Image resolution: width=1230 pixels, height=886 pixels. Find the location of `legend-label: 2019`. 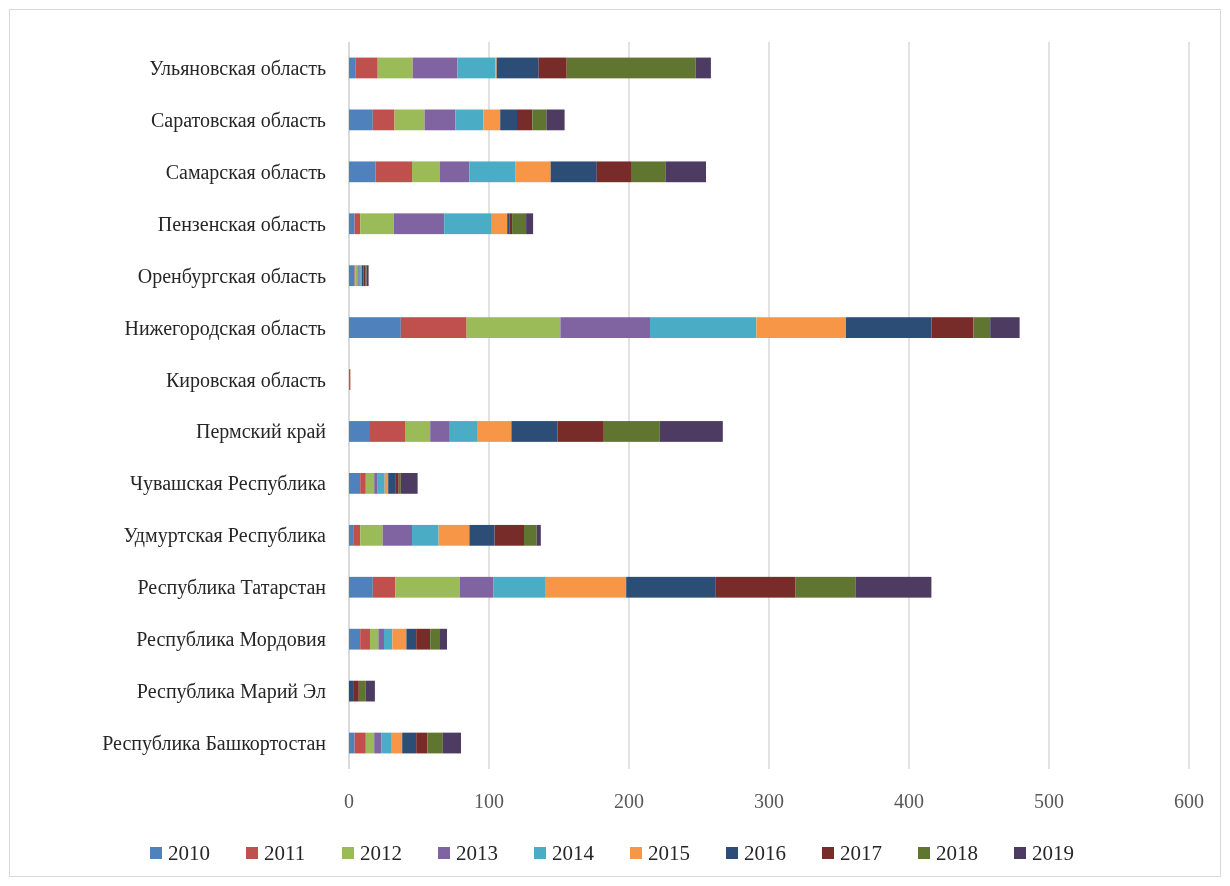

legend-label: 2019 is located at coordinates (1053, 853).